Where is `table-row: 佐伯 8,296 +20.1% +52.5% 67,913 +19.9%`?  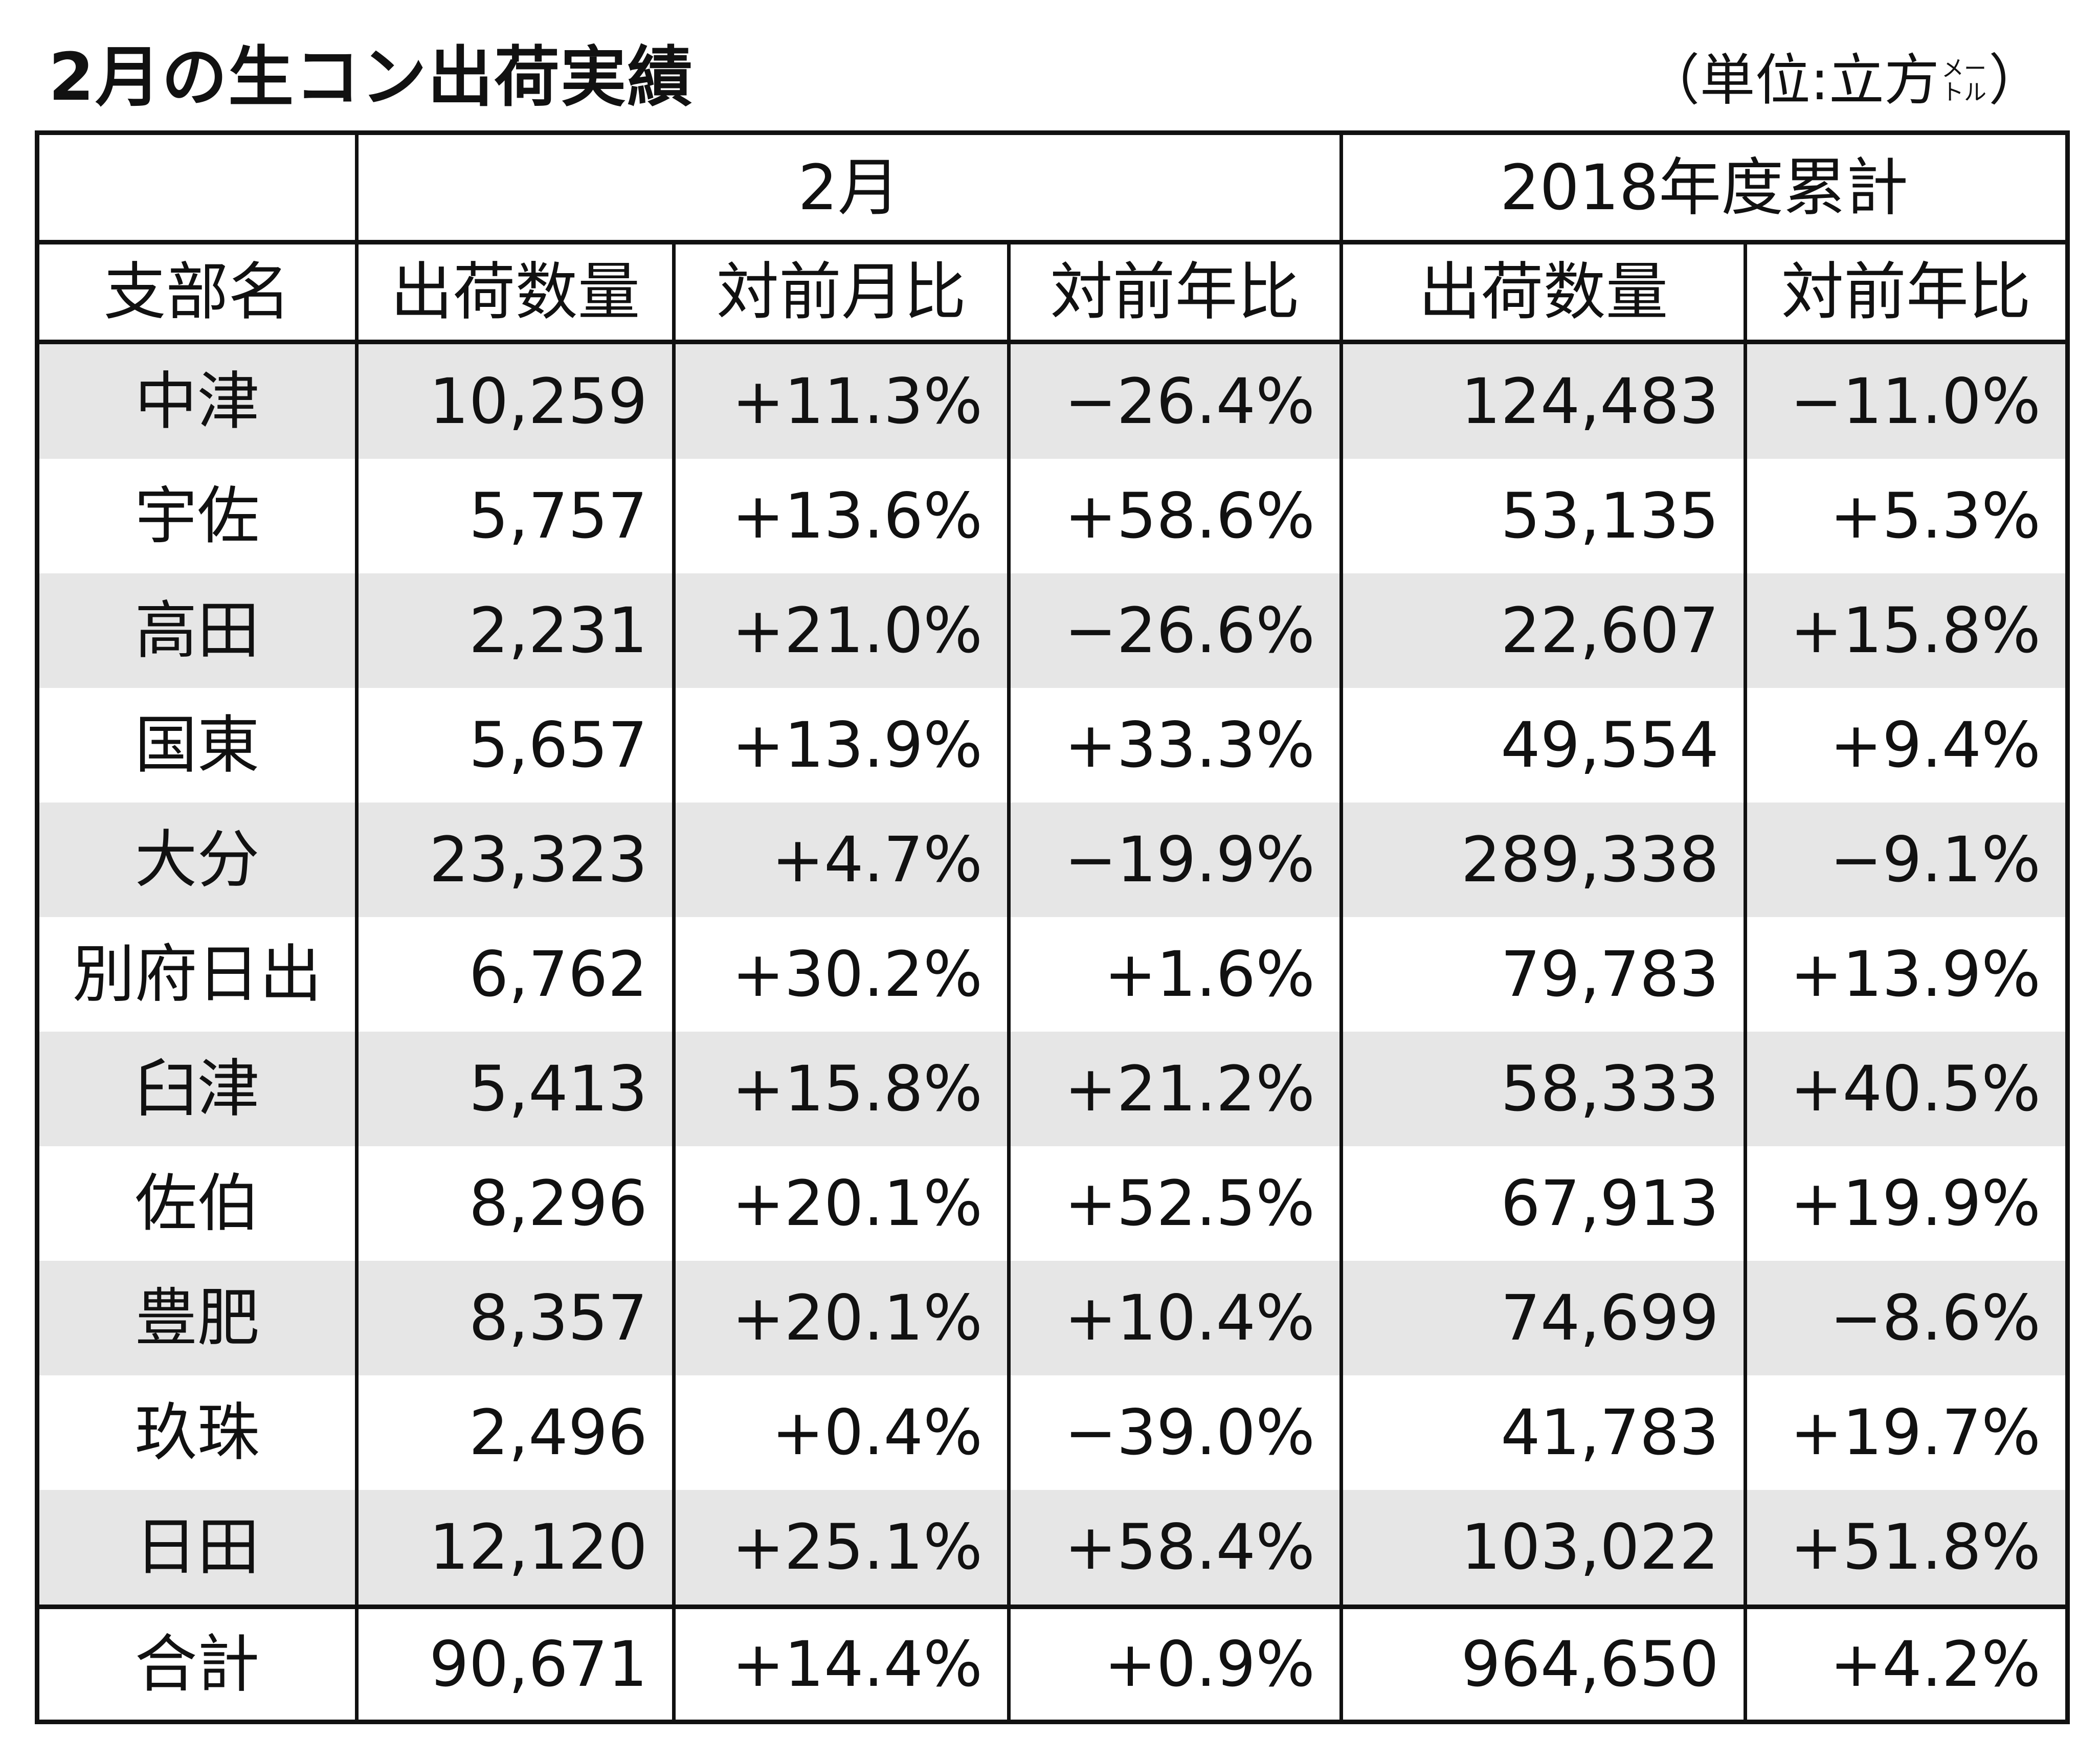 table-row: 佐伯 8,296 +20.1% +52.5% 67,913 +19.9% is located at coordinates (1052, 1203).